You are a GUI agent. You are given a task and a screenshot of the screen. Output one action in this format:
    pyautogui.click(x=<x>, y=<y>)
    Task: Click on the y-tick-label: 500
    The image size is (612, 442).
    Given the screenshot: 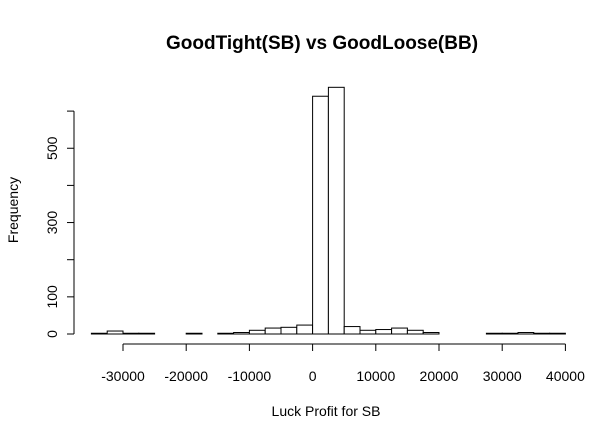 What is the action you would take?
    pyautogui.click(x=52, y=148)
    